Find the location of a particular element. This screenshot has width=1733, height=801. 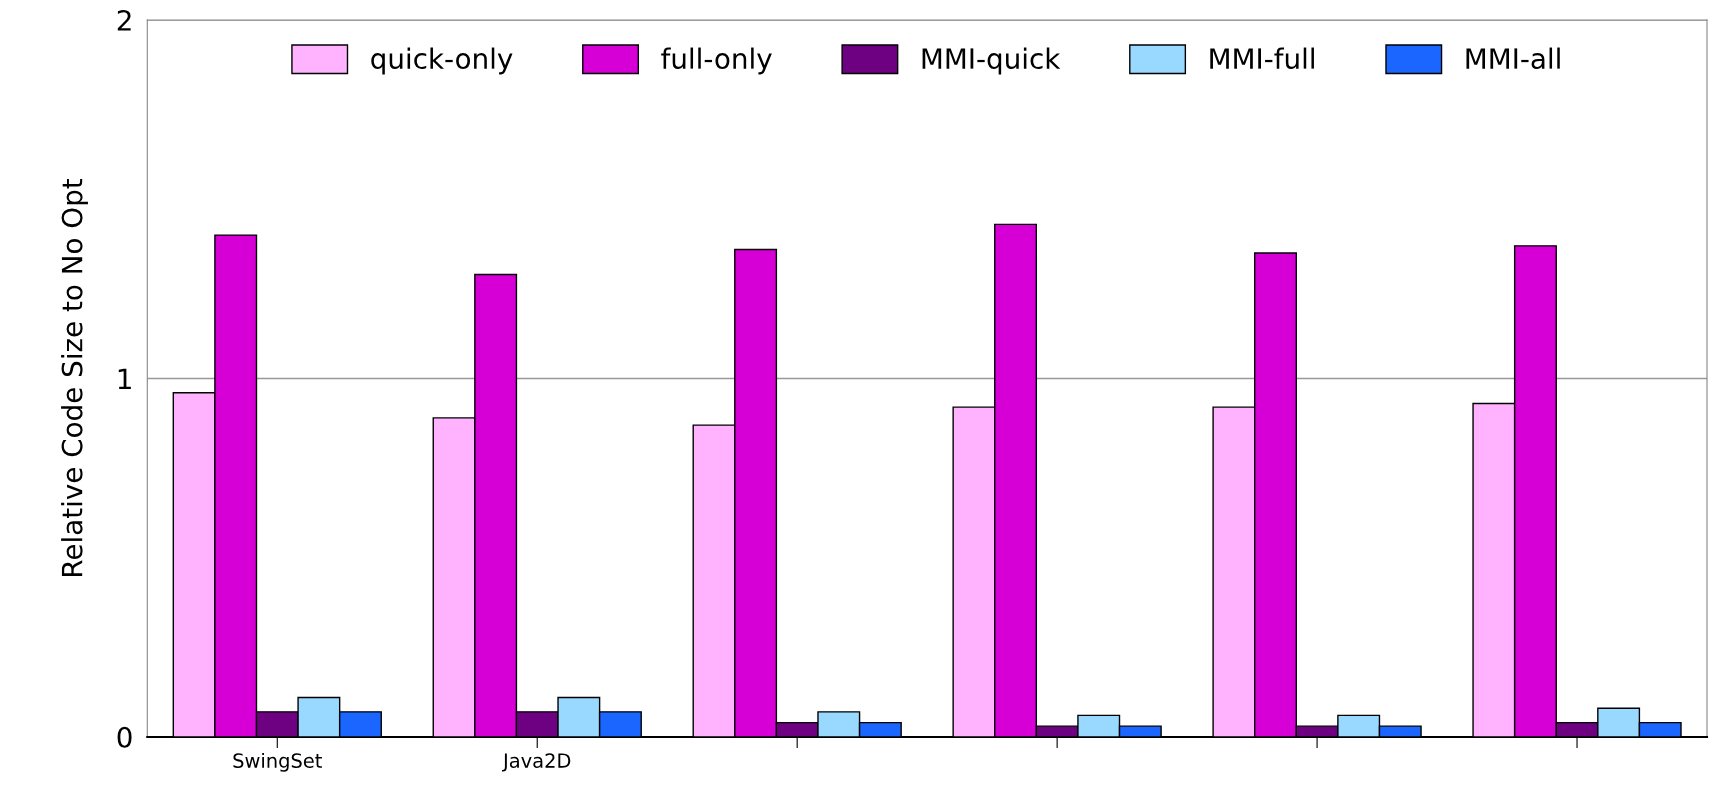

x-tick-label: Java2D is located at coordinates (536, 762).